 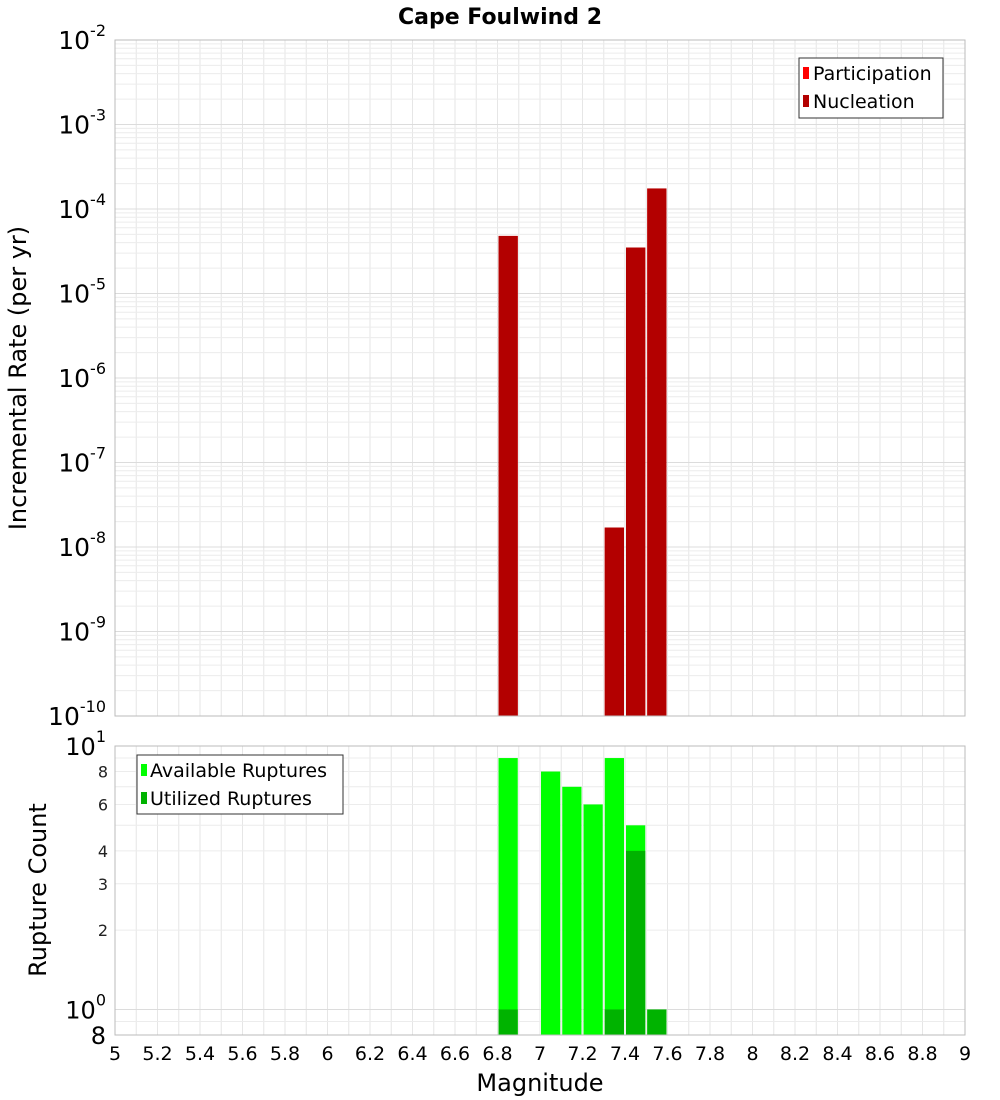 What do you see at coordinates (115, 1054) in the screenshot?
I see `x-tick-label: 5` at bounding box center [115, 1054].